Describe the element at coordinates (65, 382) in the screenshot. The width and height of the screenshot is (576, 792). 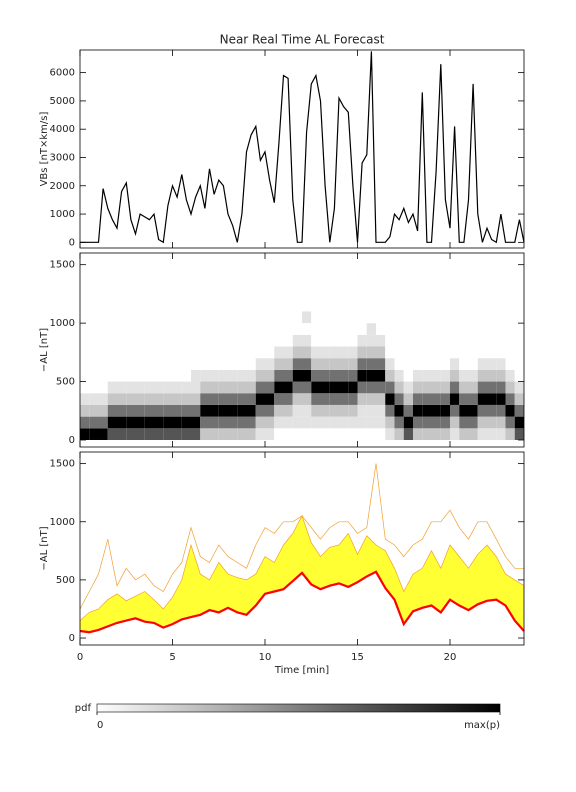
I see `y-tick-label: 500` at that location.